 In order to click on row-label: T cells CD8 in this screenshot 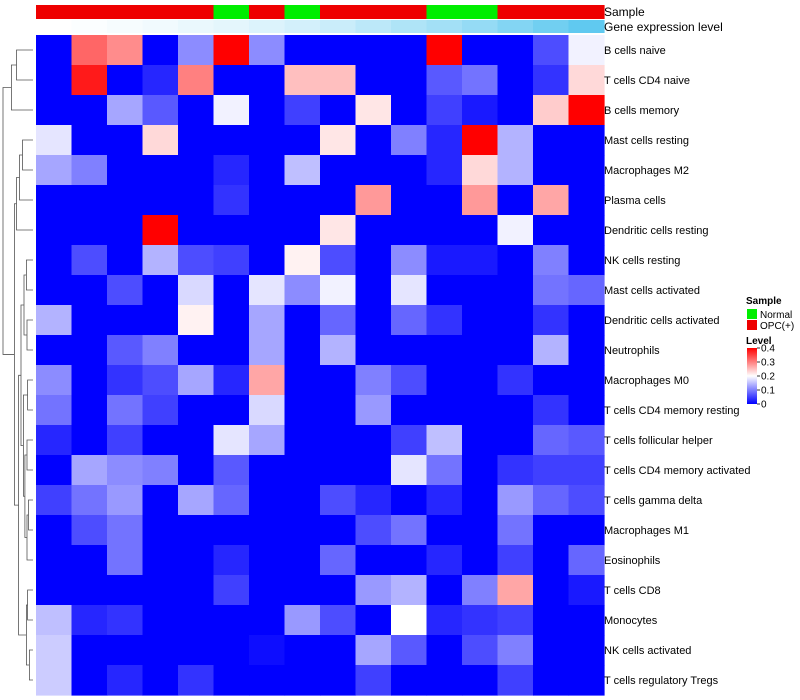, I will do `click(632, 591)`.